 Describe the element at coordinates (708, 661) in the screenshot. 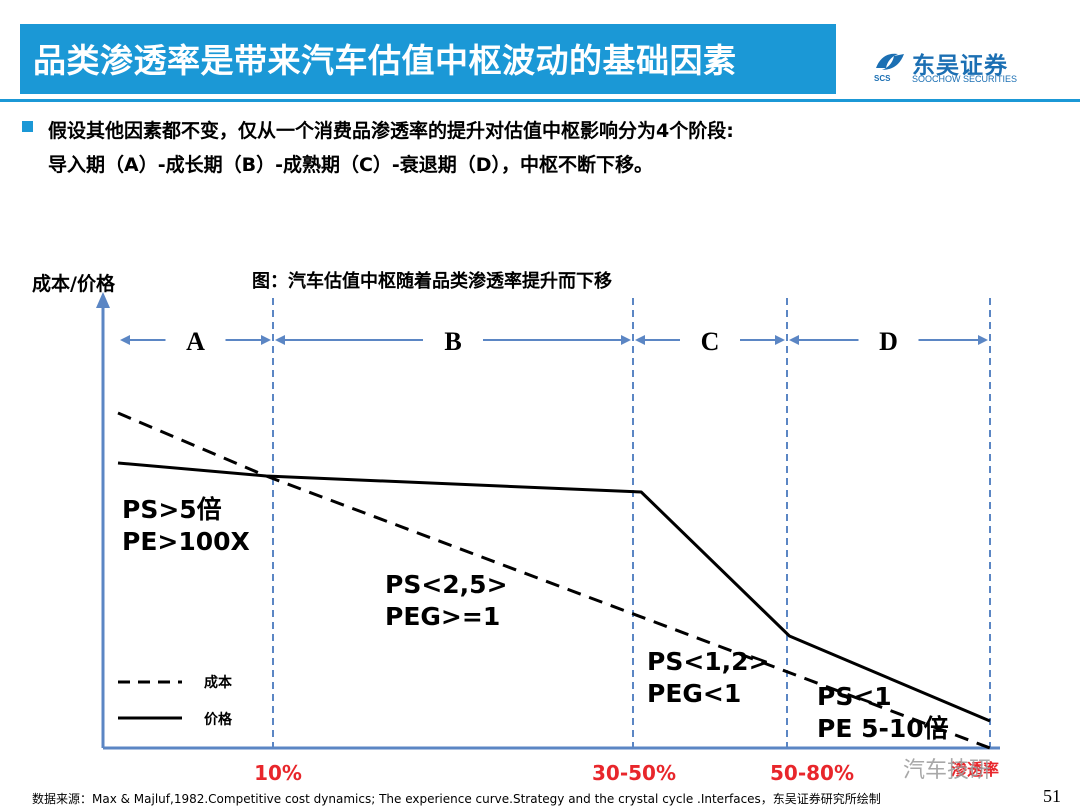

I see `stage-valuation-text: PS<1,2>` at that location.